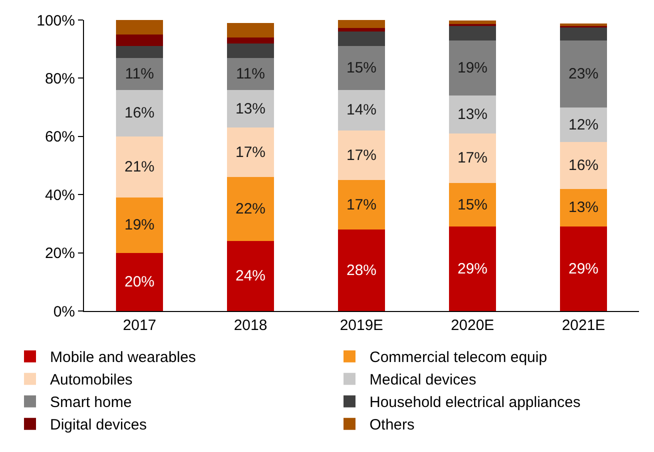 The height and width of the screenshot is (452, 654). I want to click on data-label: 23%, so click(583, 73).